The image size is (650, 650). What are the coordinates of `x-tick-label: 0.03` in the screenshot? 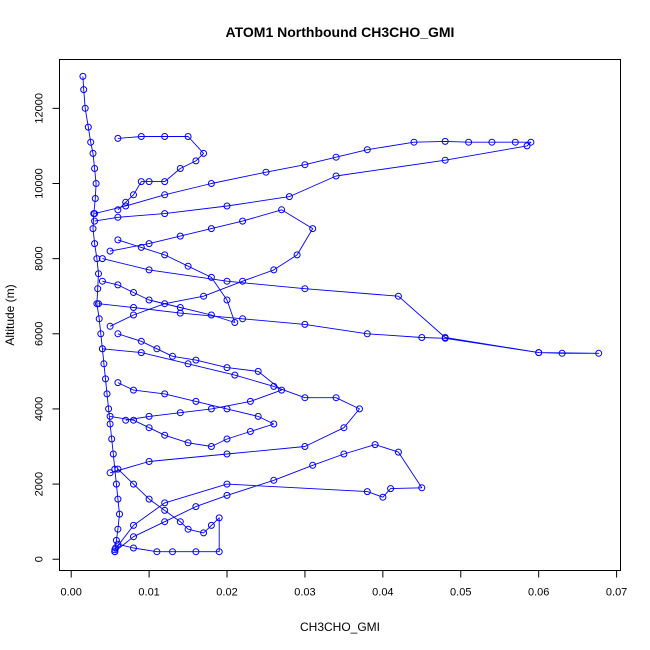 It's located at (304, 593).